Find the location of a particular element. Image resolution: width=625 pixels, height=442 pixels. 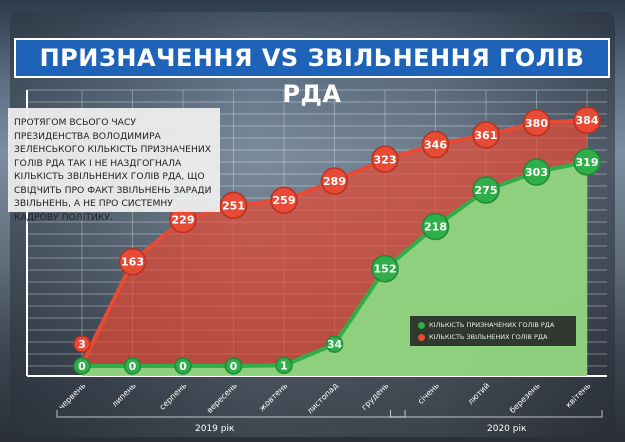

data-label: 289 is located at coordinates (334, 181).